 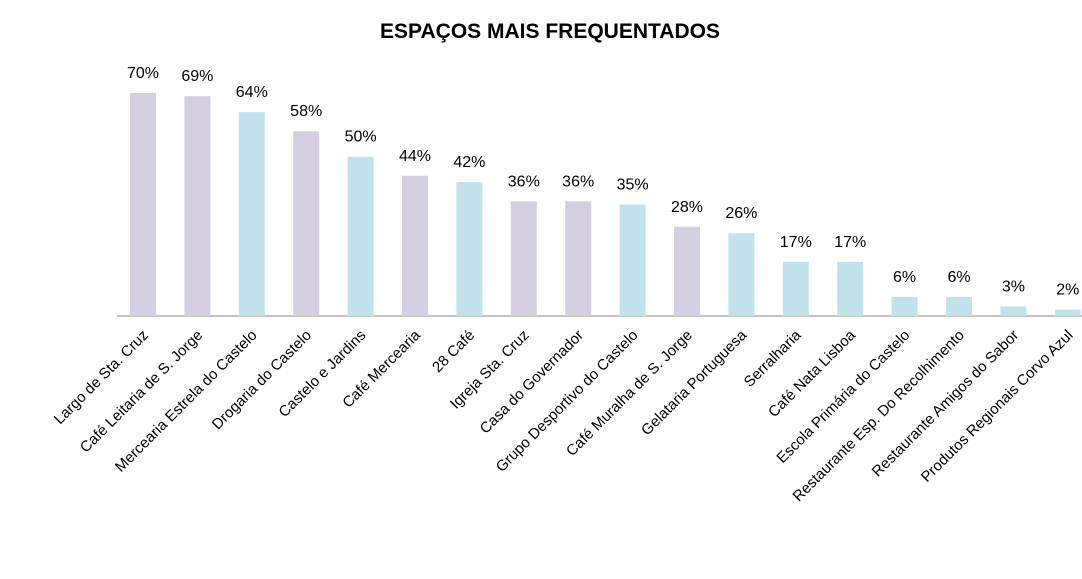 I want to click on data-label: 58%, so click(x=306, y=111).